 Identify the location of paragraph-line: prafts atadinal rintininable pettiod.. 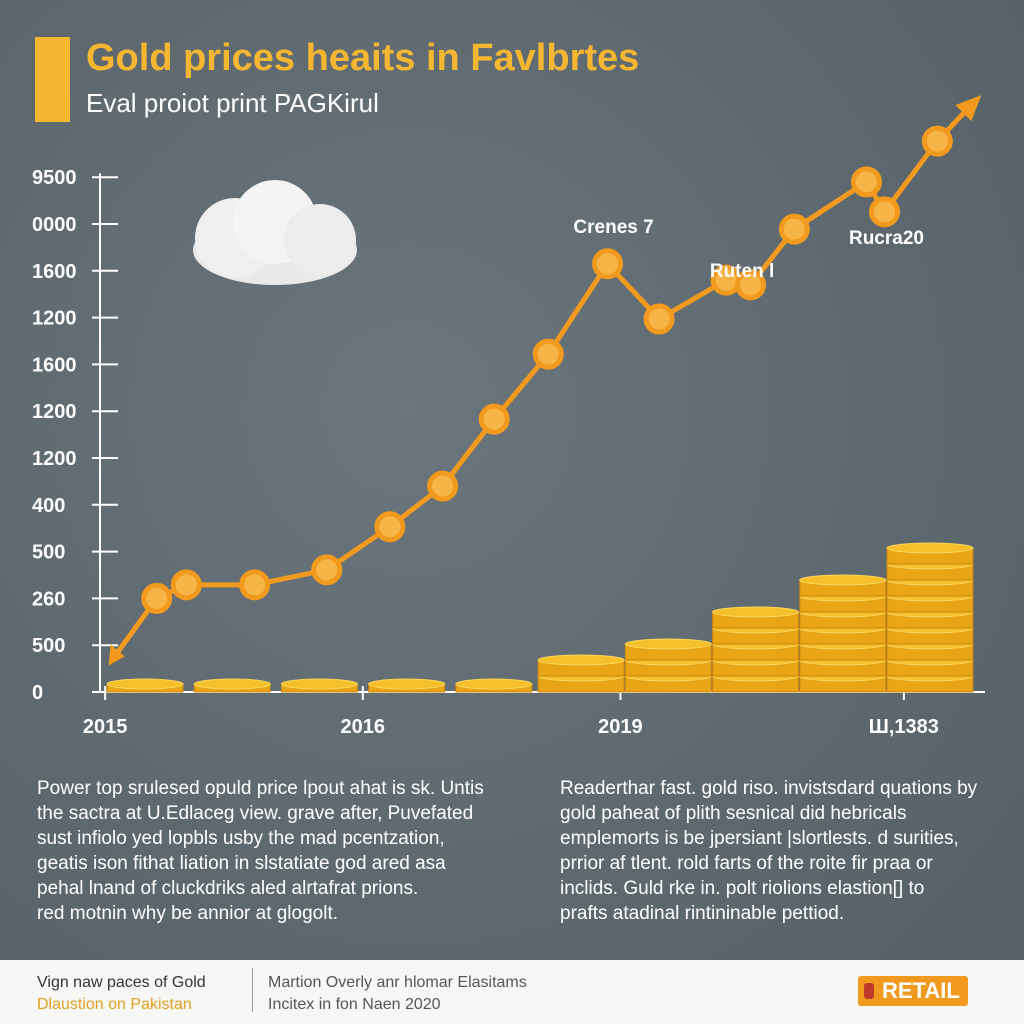
(702, 913).